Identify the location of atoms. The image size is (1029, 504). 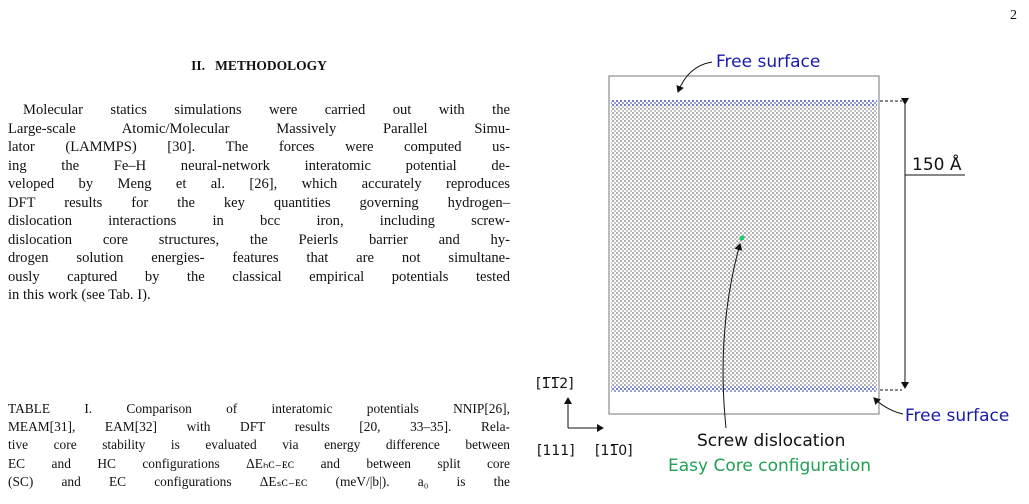
(744, 246).